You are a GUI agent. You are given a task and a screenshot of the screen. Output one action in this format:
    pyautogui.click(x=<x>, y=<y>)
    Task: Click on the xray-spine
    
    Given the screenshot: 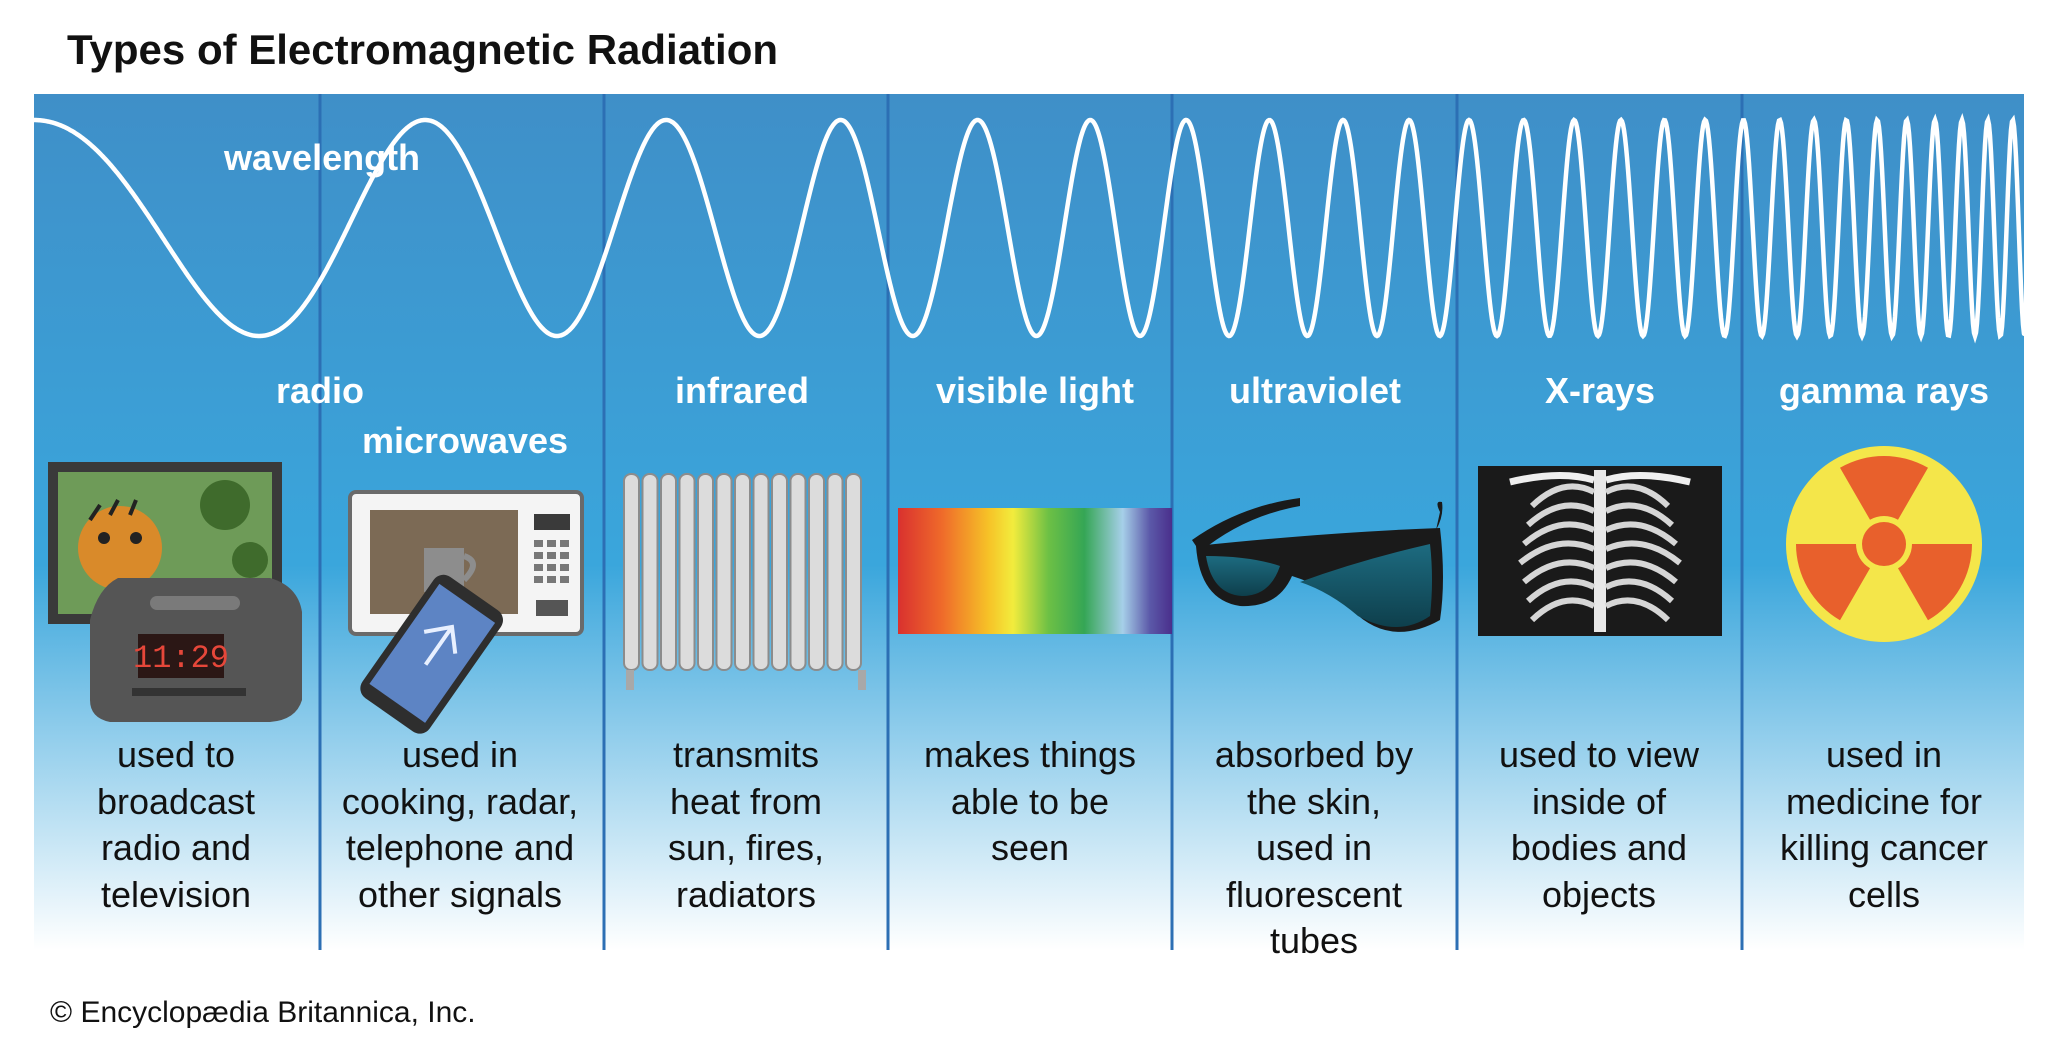 What is the action you would take?
    pyautogui.click(x=1600, y=551)
    